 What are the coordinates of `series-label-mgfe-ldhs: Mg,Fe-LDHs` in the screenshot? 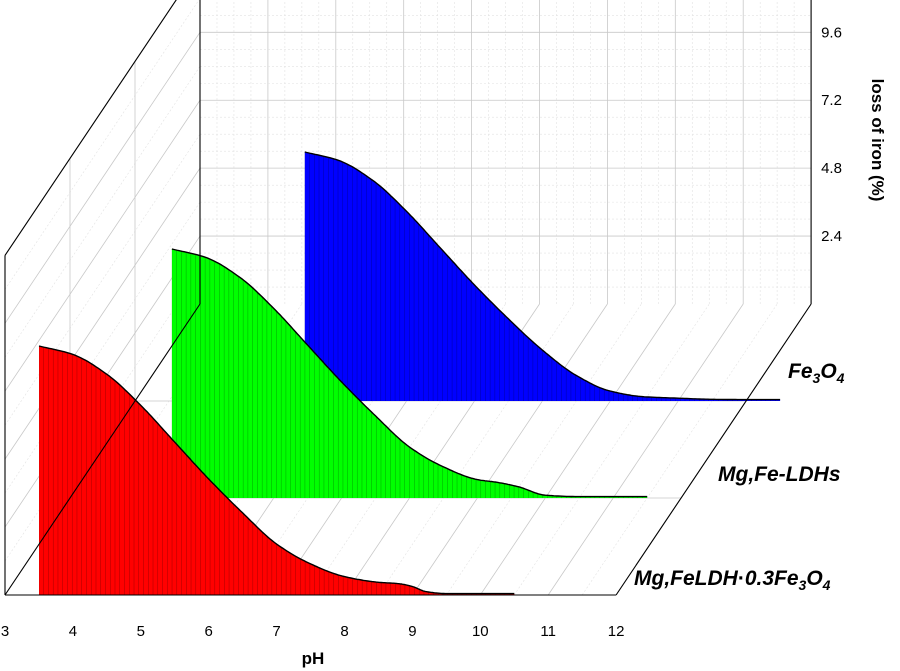 It's located at (779, 474).